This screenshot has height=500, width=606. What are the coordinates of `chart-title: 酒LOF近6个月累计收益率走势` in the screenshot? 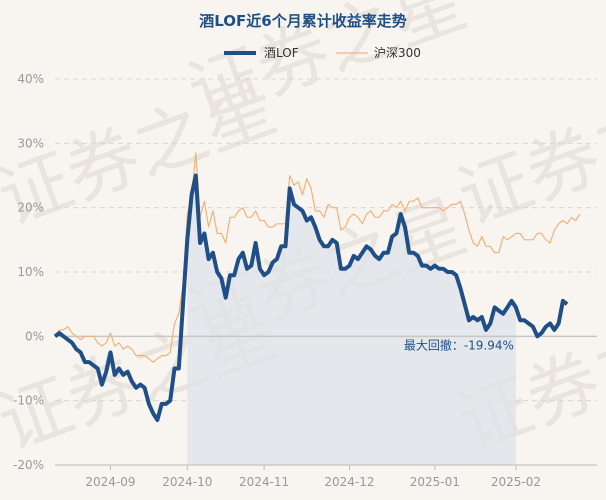 It's located at (302, 21).